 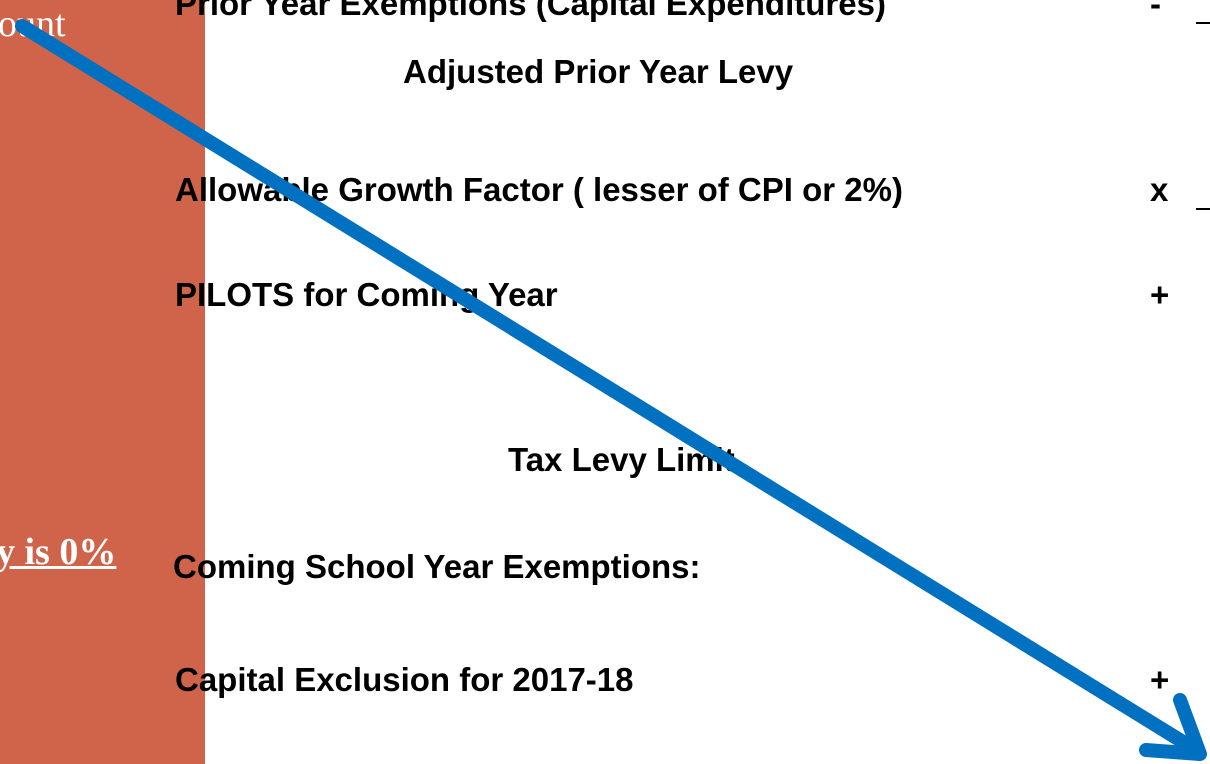 I want to click on operator: x, so click(x=1159, y=189).